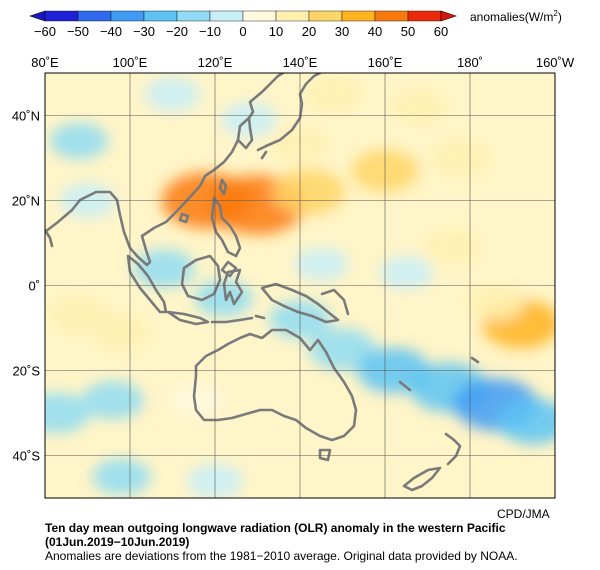  Describe the element at coordinates (375, 31) in the screenshot. I see `colorbar-tick-label: 40` at that location.